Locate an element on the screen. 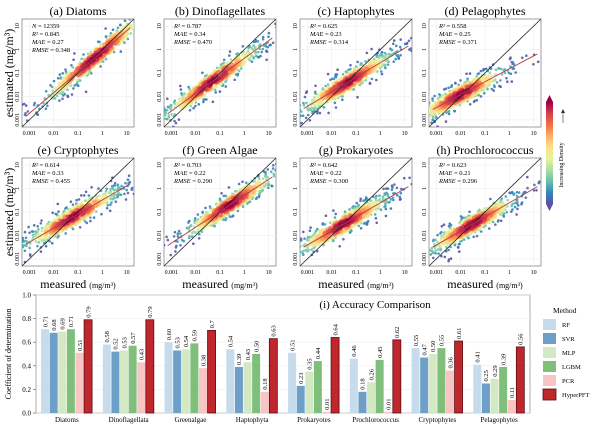  stat-value: = 0.314 is located at coordinates (338, 42).